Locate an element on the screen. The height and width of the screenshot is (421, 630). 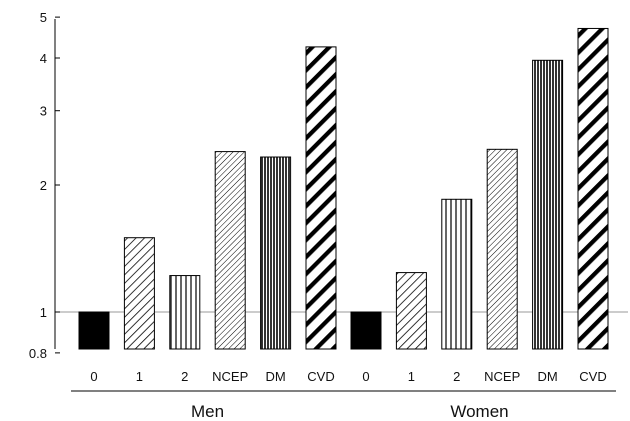
y-tick-label: 0.8 is located at coordinates (38, 353).